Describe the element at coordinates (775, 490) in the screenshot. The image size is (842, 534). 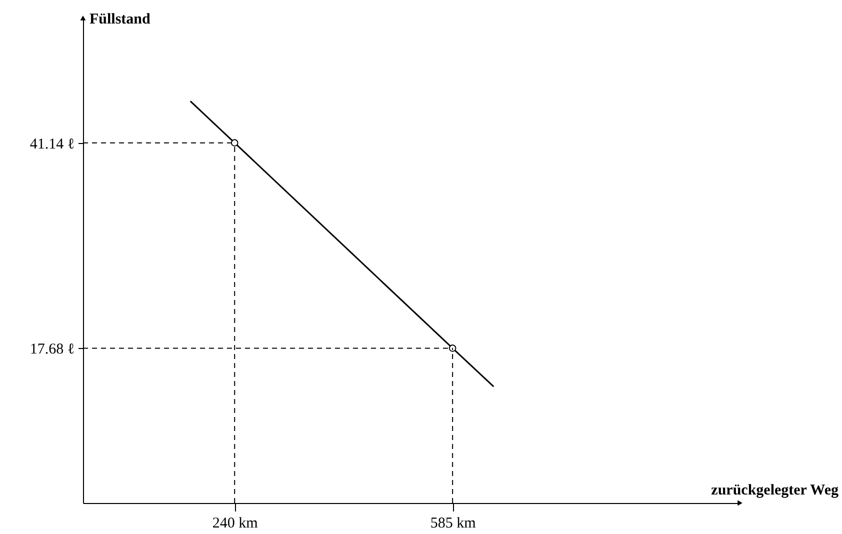
I see `x-axis-title: zurückgelegter Weg` at that location.